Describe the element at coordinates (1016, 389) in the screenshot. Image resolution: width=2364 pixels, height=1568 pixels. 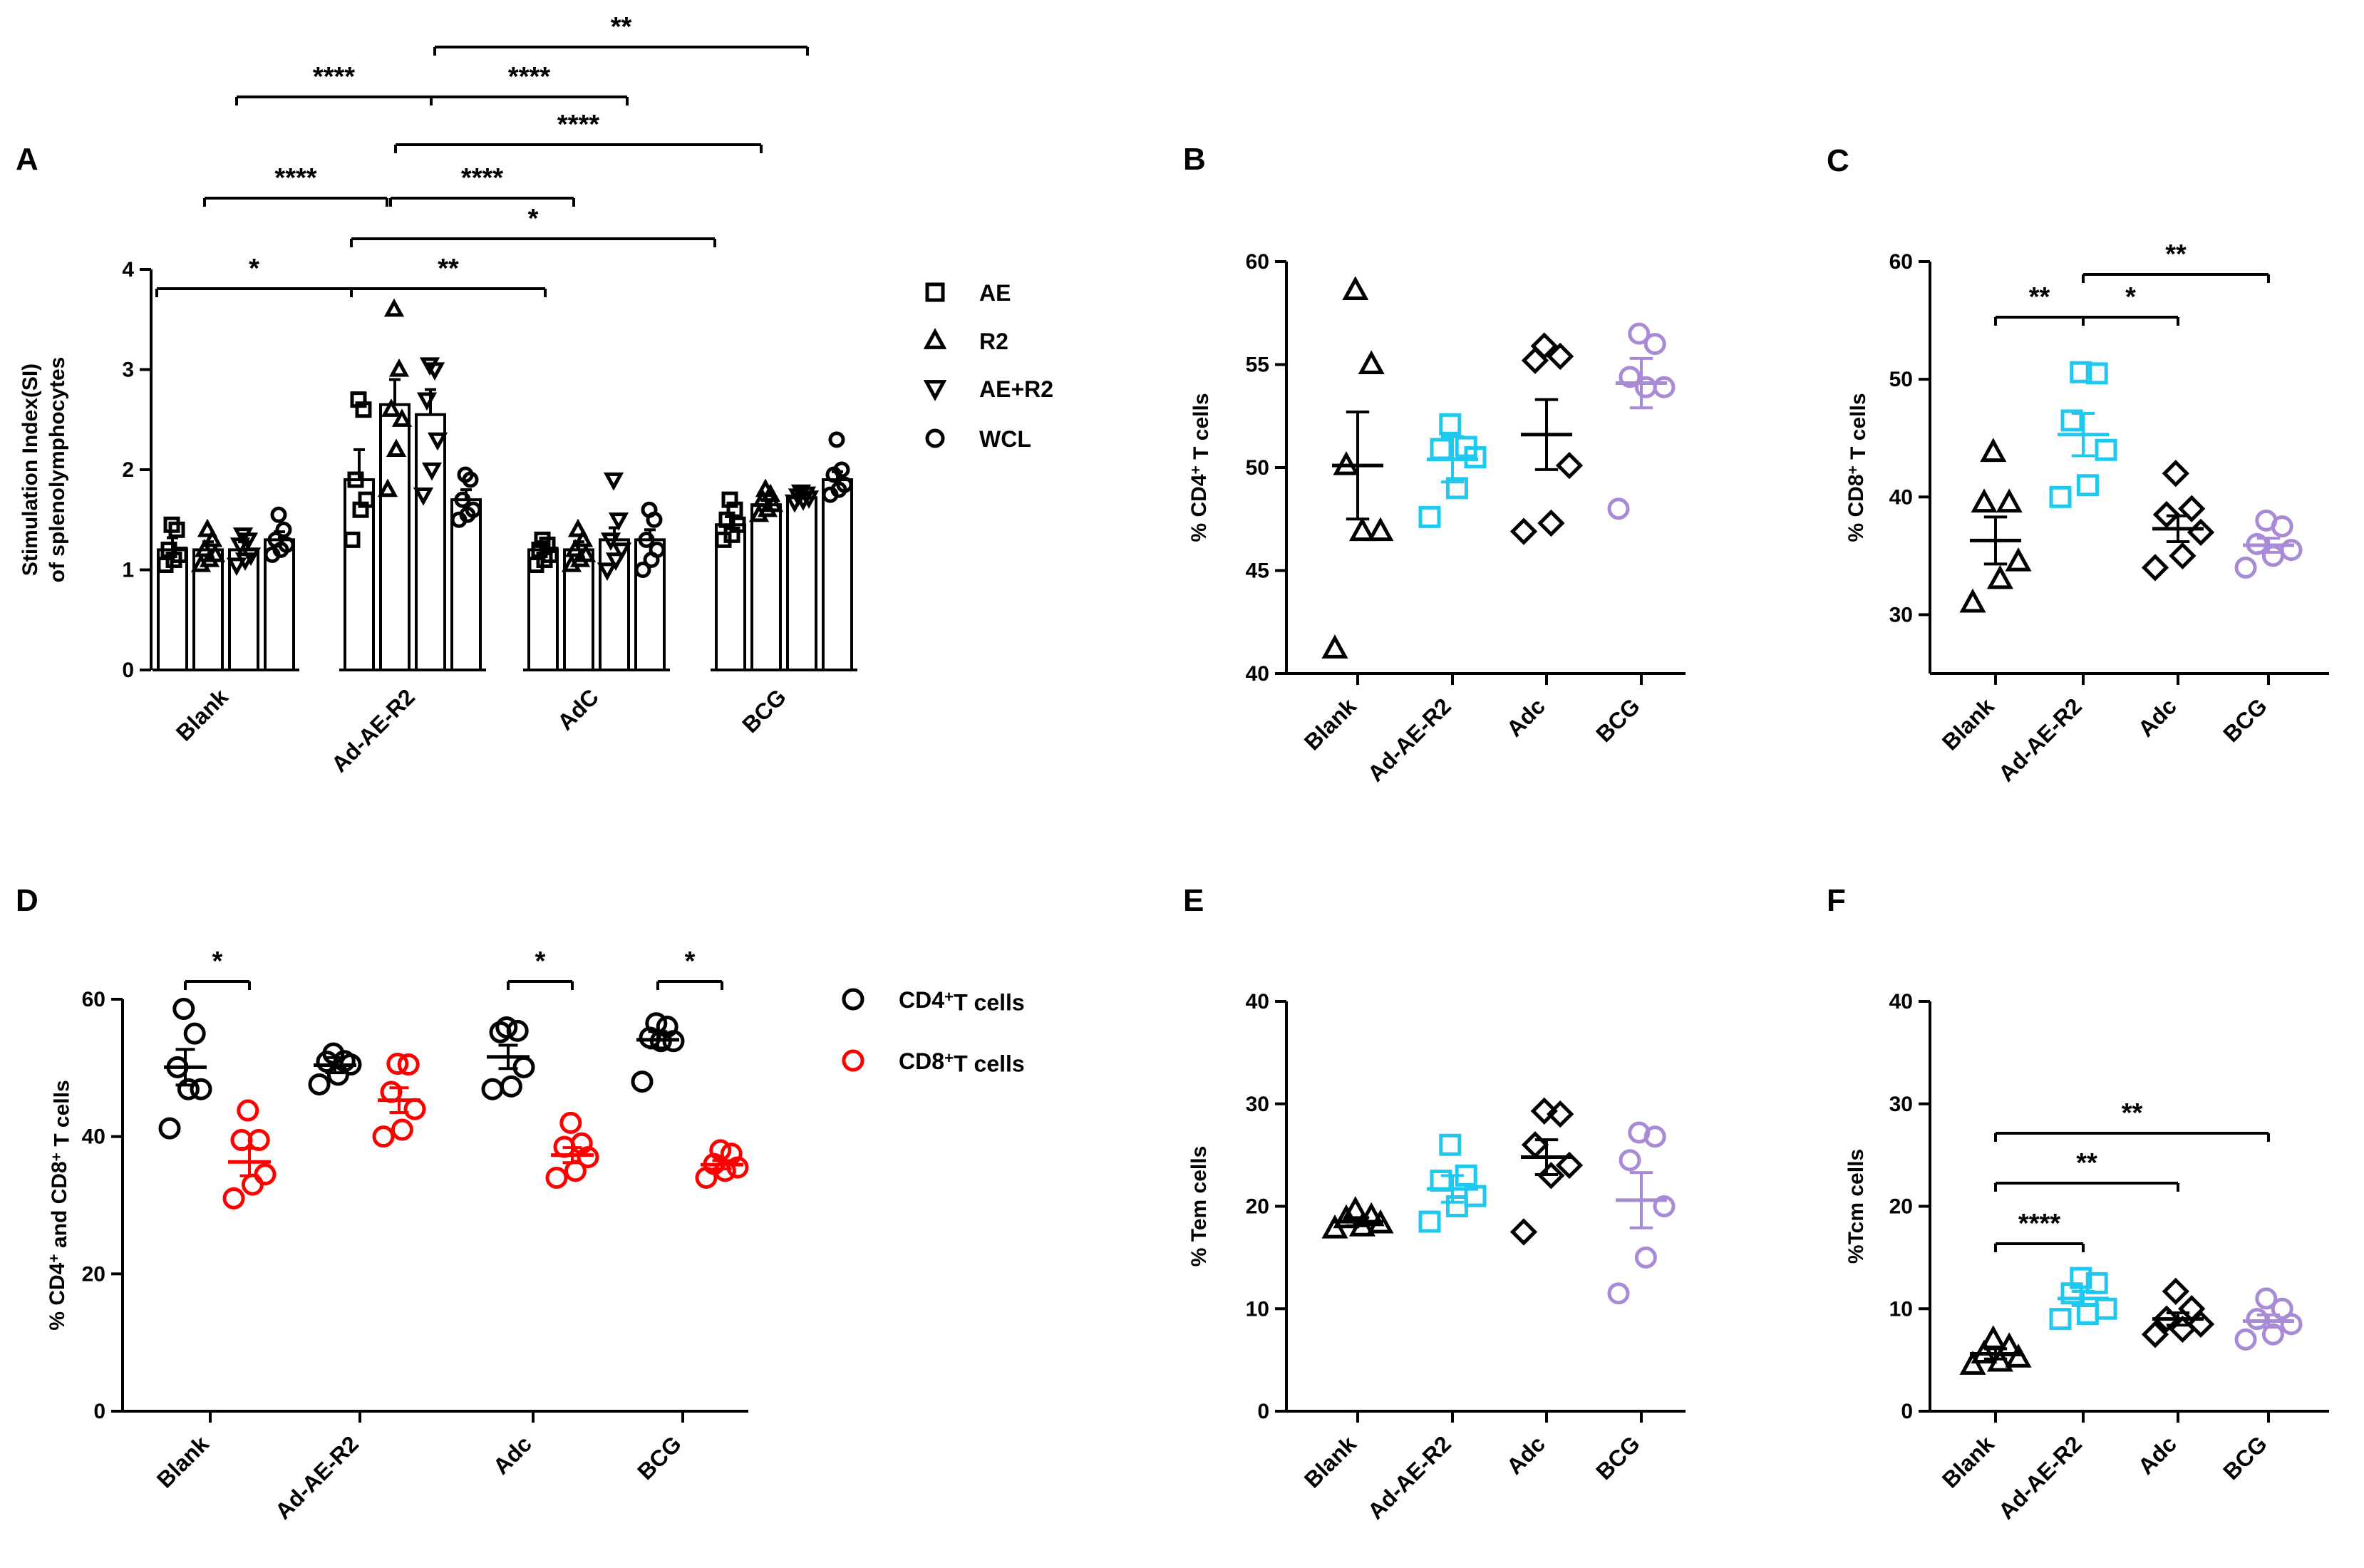
I see `legend-label: AE+R2` at that location.